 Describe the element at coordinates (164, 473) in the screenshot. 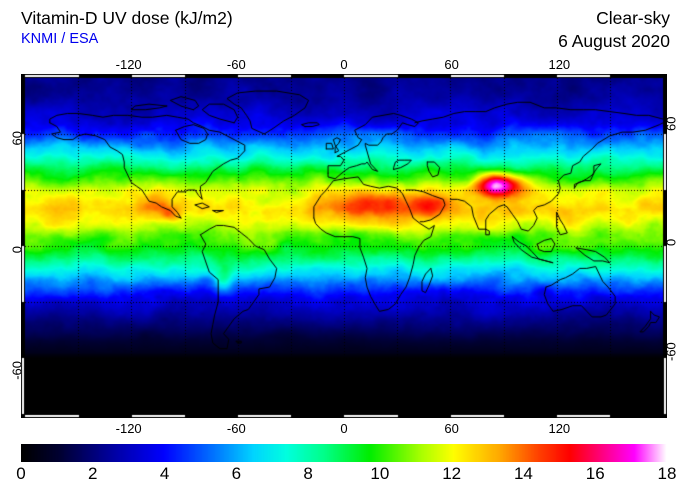

I see `colorbar-tick-4: 4` at that location.